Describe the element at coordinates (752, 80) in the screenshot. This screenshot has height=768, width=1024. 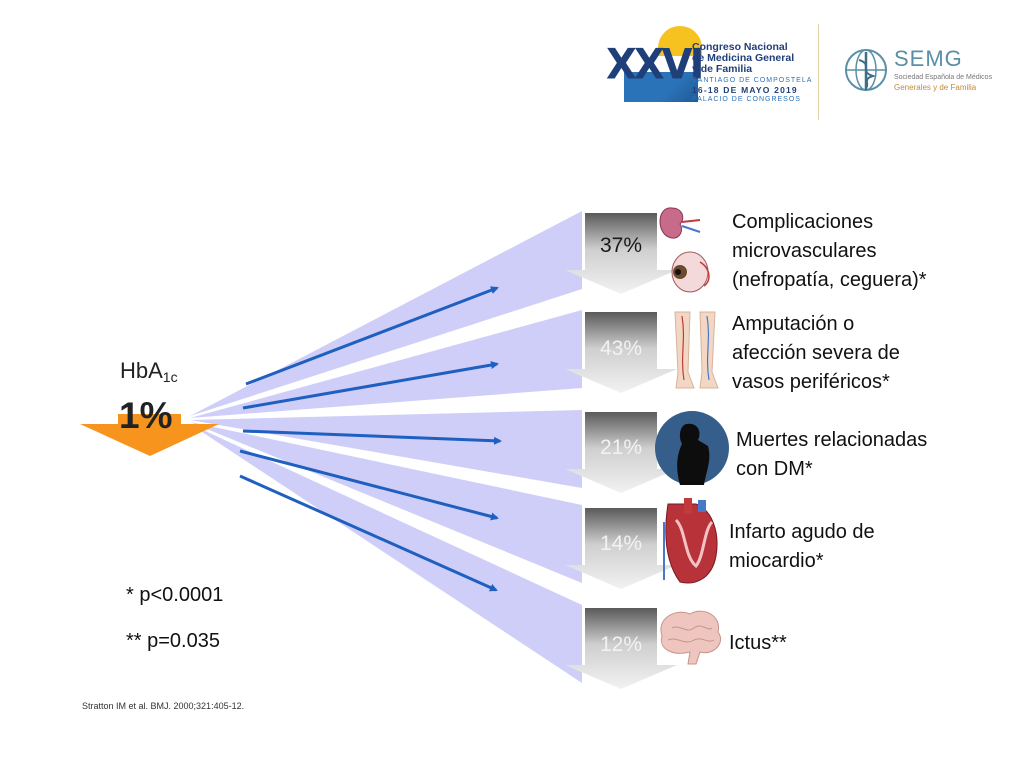
I see `congress-city: SANTIAGO DE COMPOSTELA` at that location.